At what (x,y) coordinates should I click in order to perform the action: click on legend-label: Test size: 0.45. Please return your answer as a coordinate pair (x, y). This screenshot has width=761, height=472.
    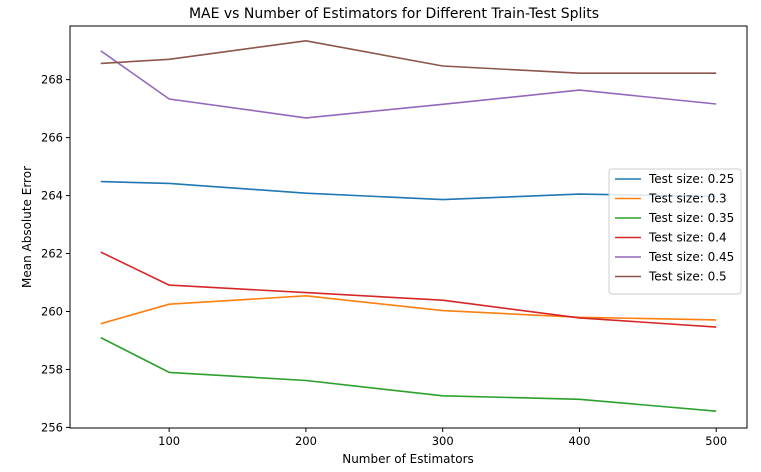
    Looking at the image, I should click on (691, 257).